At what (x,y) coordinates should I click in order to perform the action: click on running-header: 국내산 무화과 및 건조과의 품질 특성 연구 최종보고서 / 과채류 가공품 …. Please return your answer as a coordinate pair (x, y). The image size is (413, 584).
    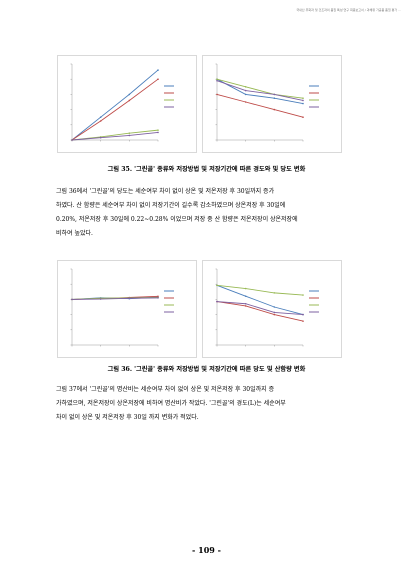
    Looking at the image, I should click on (220, 10).